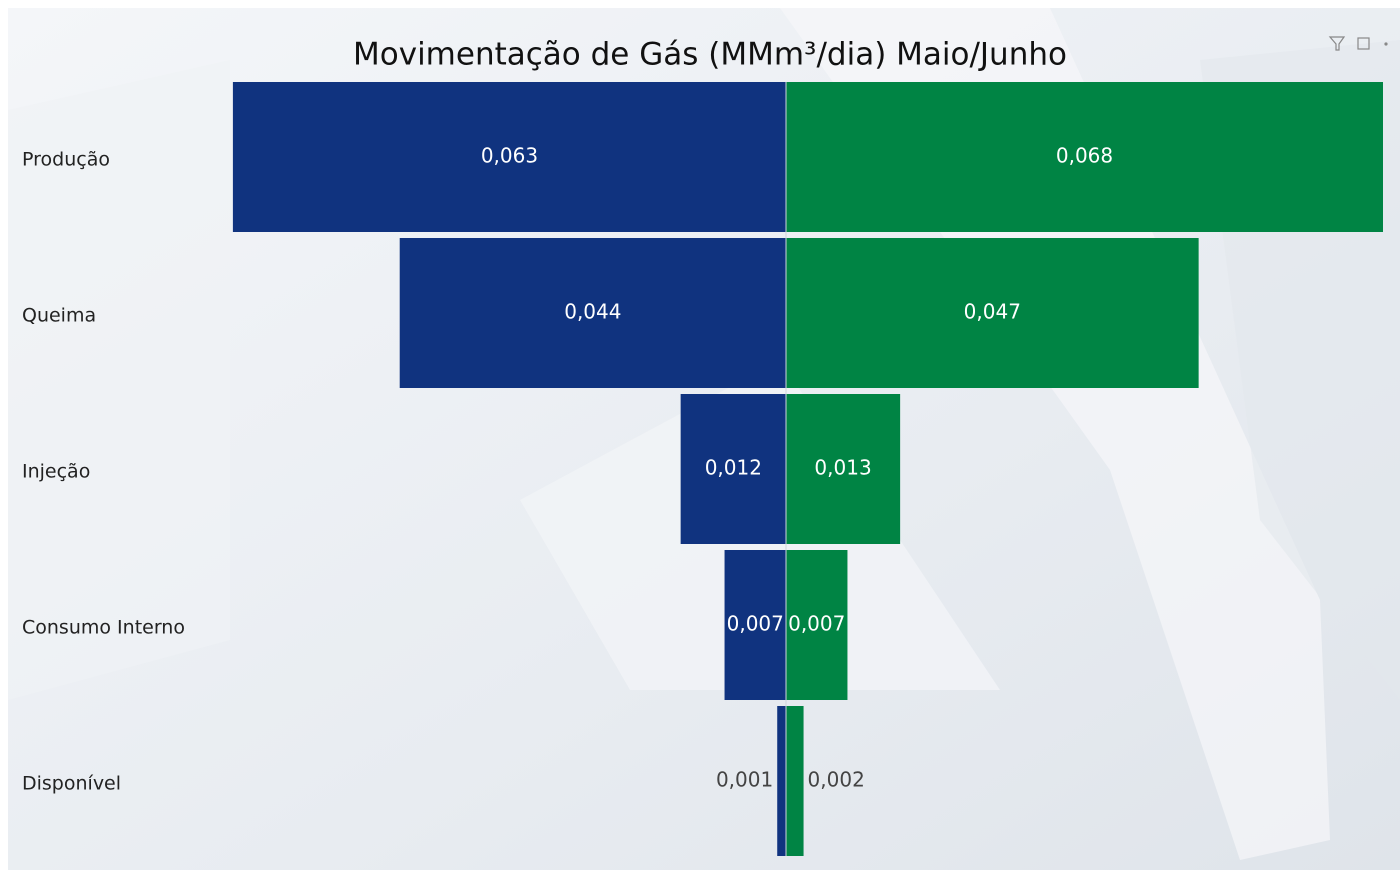 The width and height of the screenshot is (1400, 870). I want to click on more-icon, so click(1386, 44).